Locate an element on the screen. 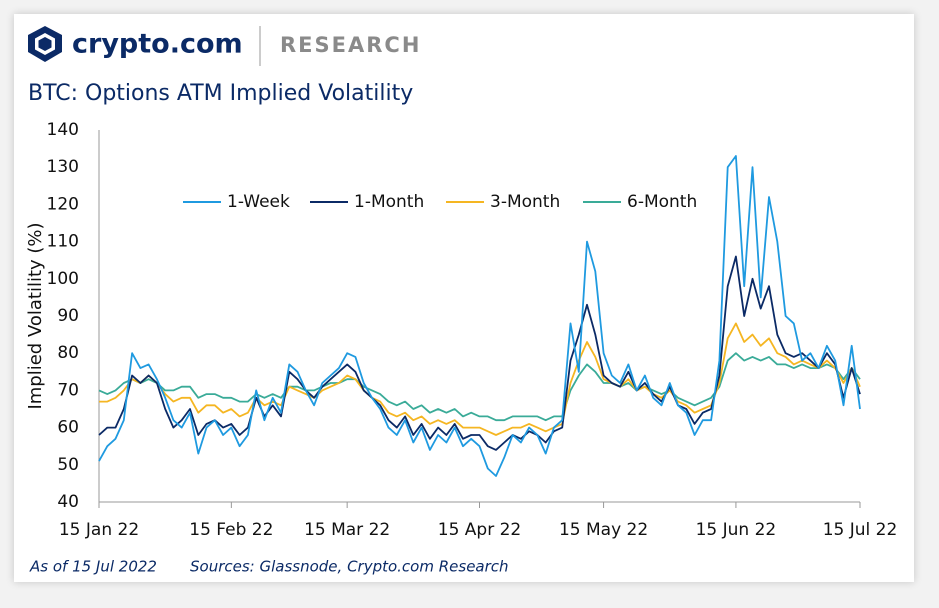  y-tick-label: 120 is located at coordinates (63, 204).